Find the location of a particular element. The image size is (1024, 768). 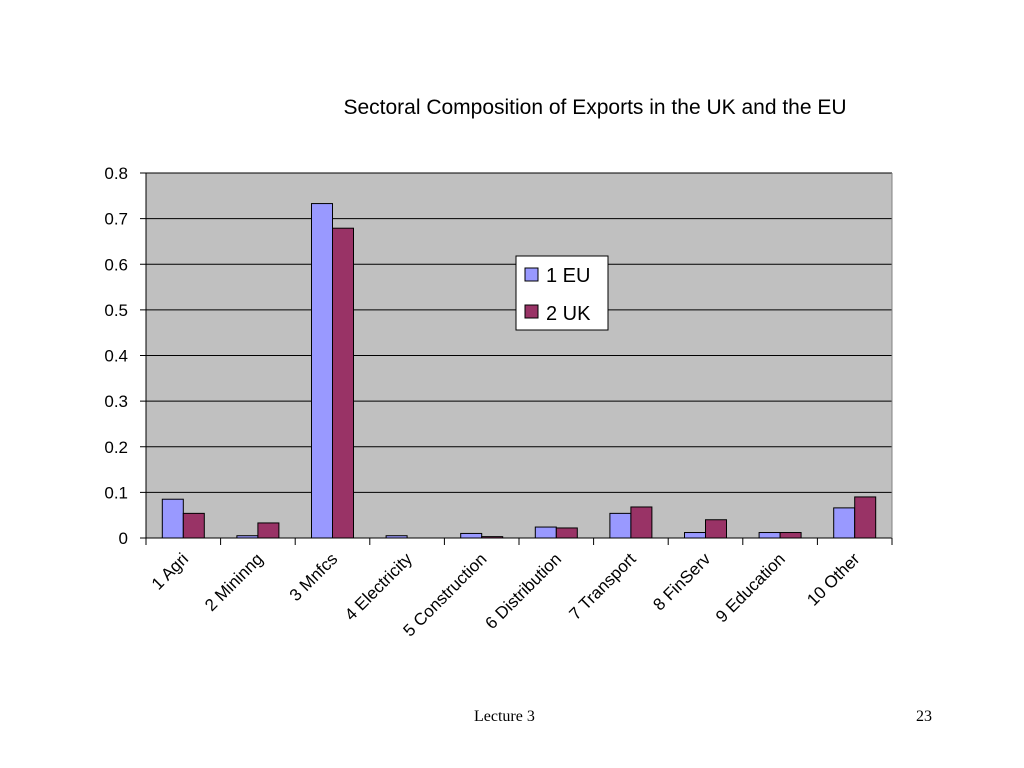

y-tick-label: 0.4 is located at coordinates (116, 356).